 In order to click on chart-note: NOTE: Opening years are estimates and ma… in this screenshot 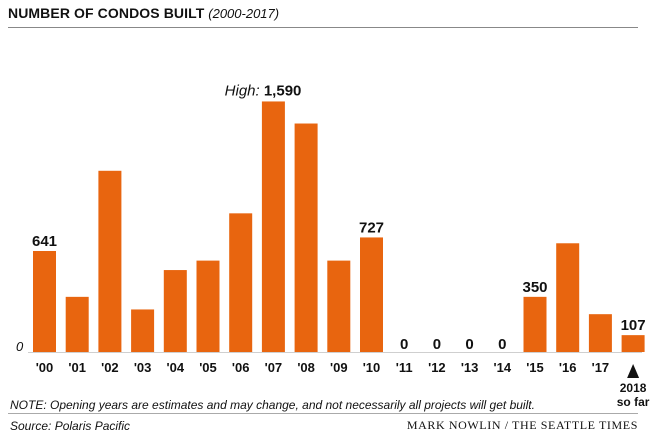, I will do `click(272, 405)`.